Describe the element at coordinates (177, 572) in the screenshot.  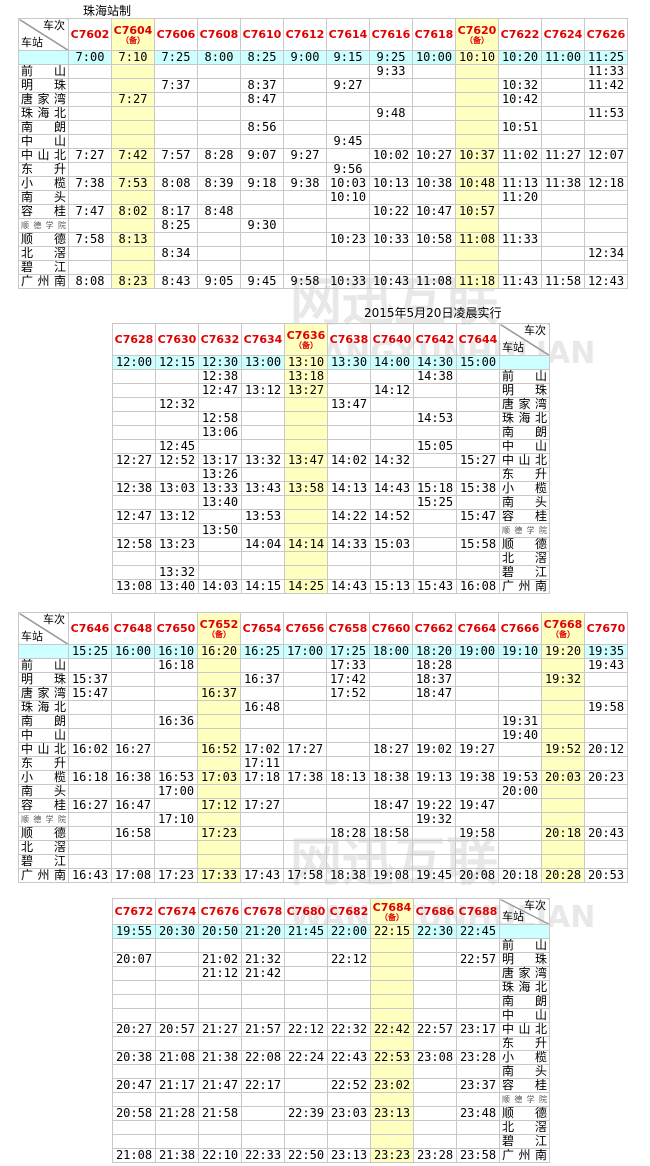
I see `stop-time: 13:32` at that location.